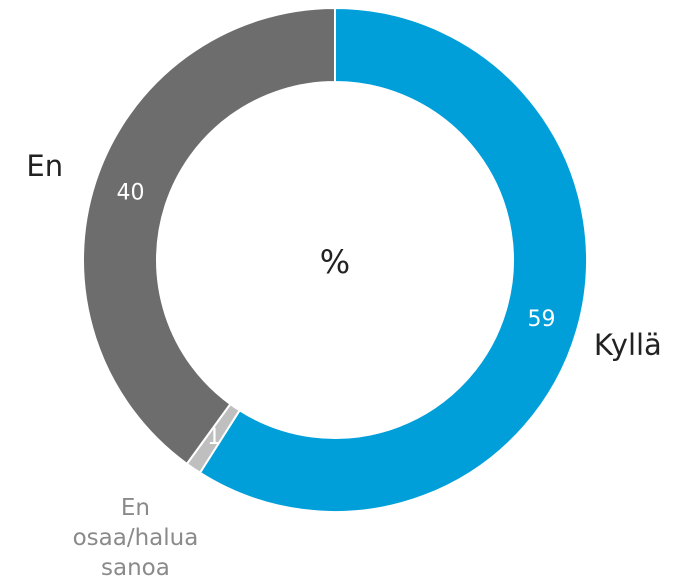  Describe the element at coordinates (131, 193) in the screenshot. I see `value-label: 40` at that location.